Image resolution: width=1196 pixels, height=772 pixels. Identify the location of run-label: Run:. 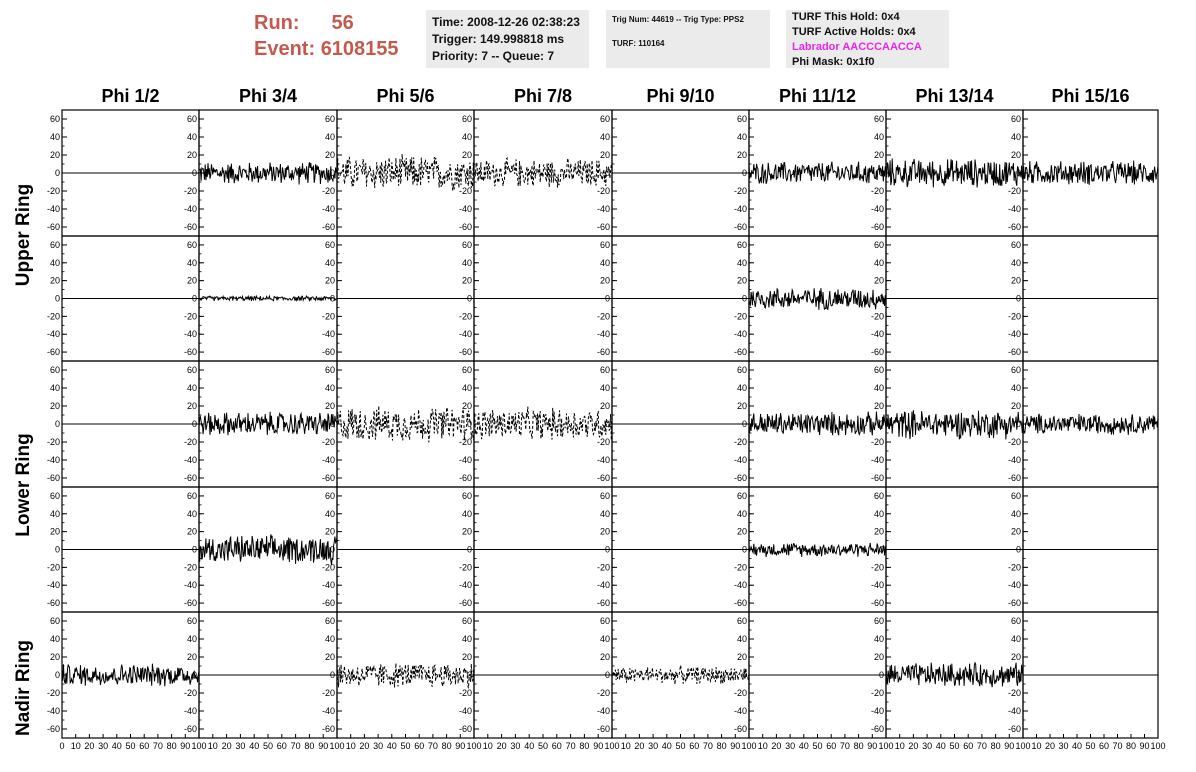
(277, 23).